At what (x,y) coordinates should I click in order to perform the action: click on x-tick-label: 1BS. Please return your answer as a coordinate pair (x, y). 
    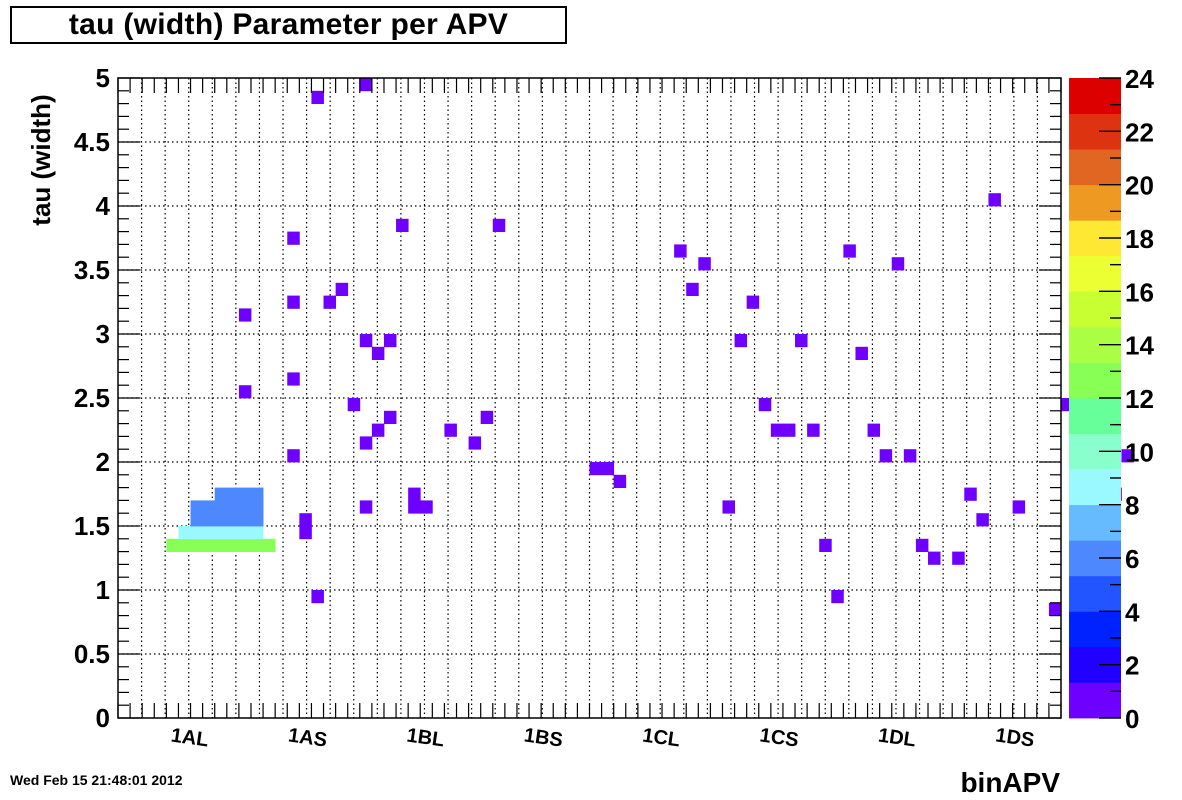
    Looking at the image, I should click on (544, 737).